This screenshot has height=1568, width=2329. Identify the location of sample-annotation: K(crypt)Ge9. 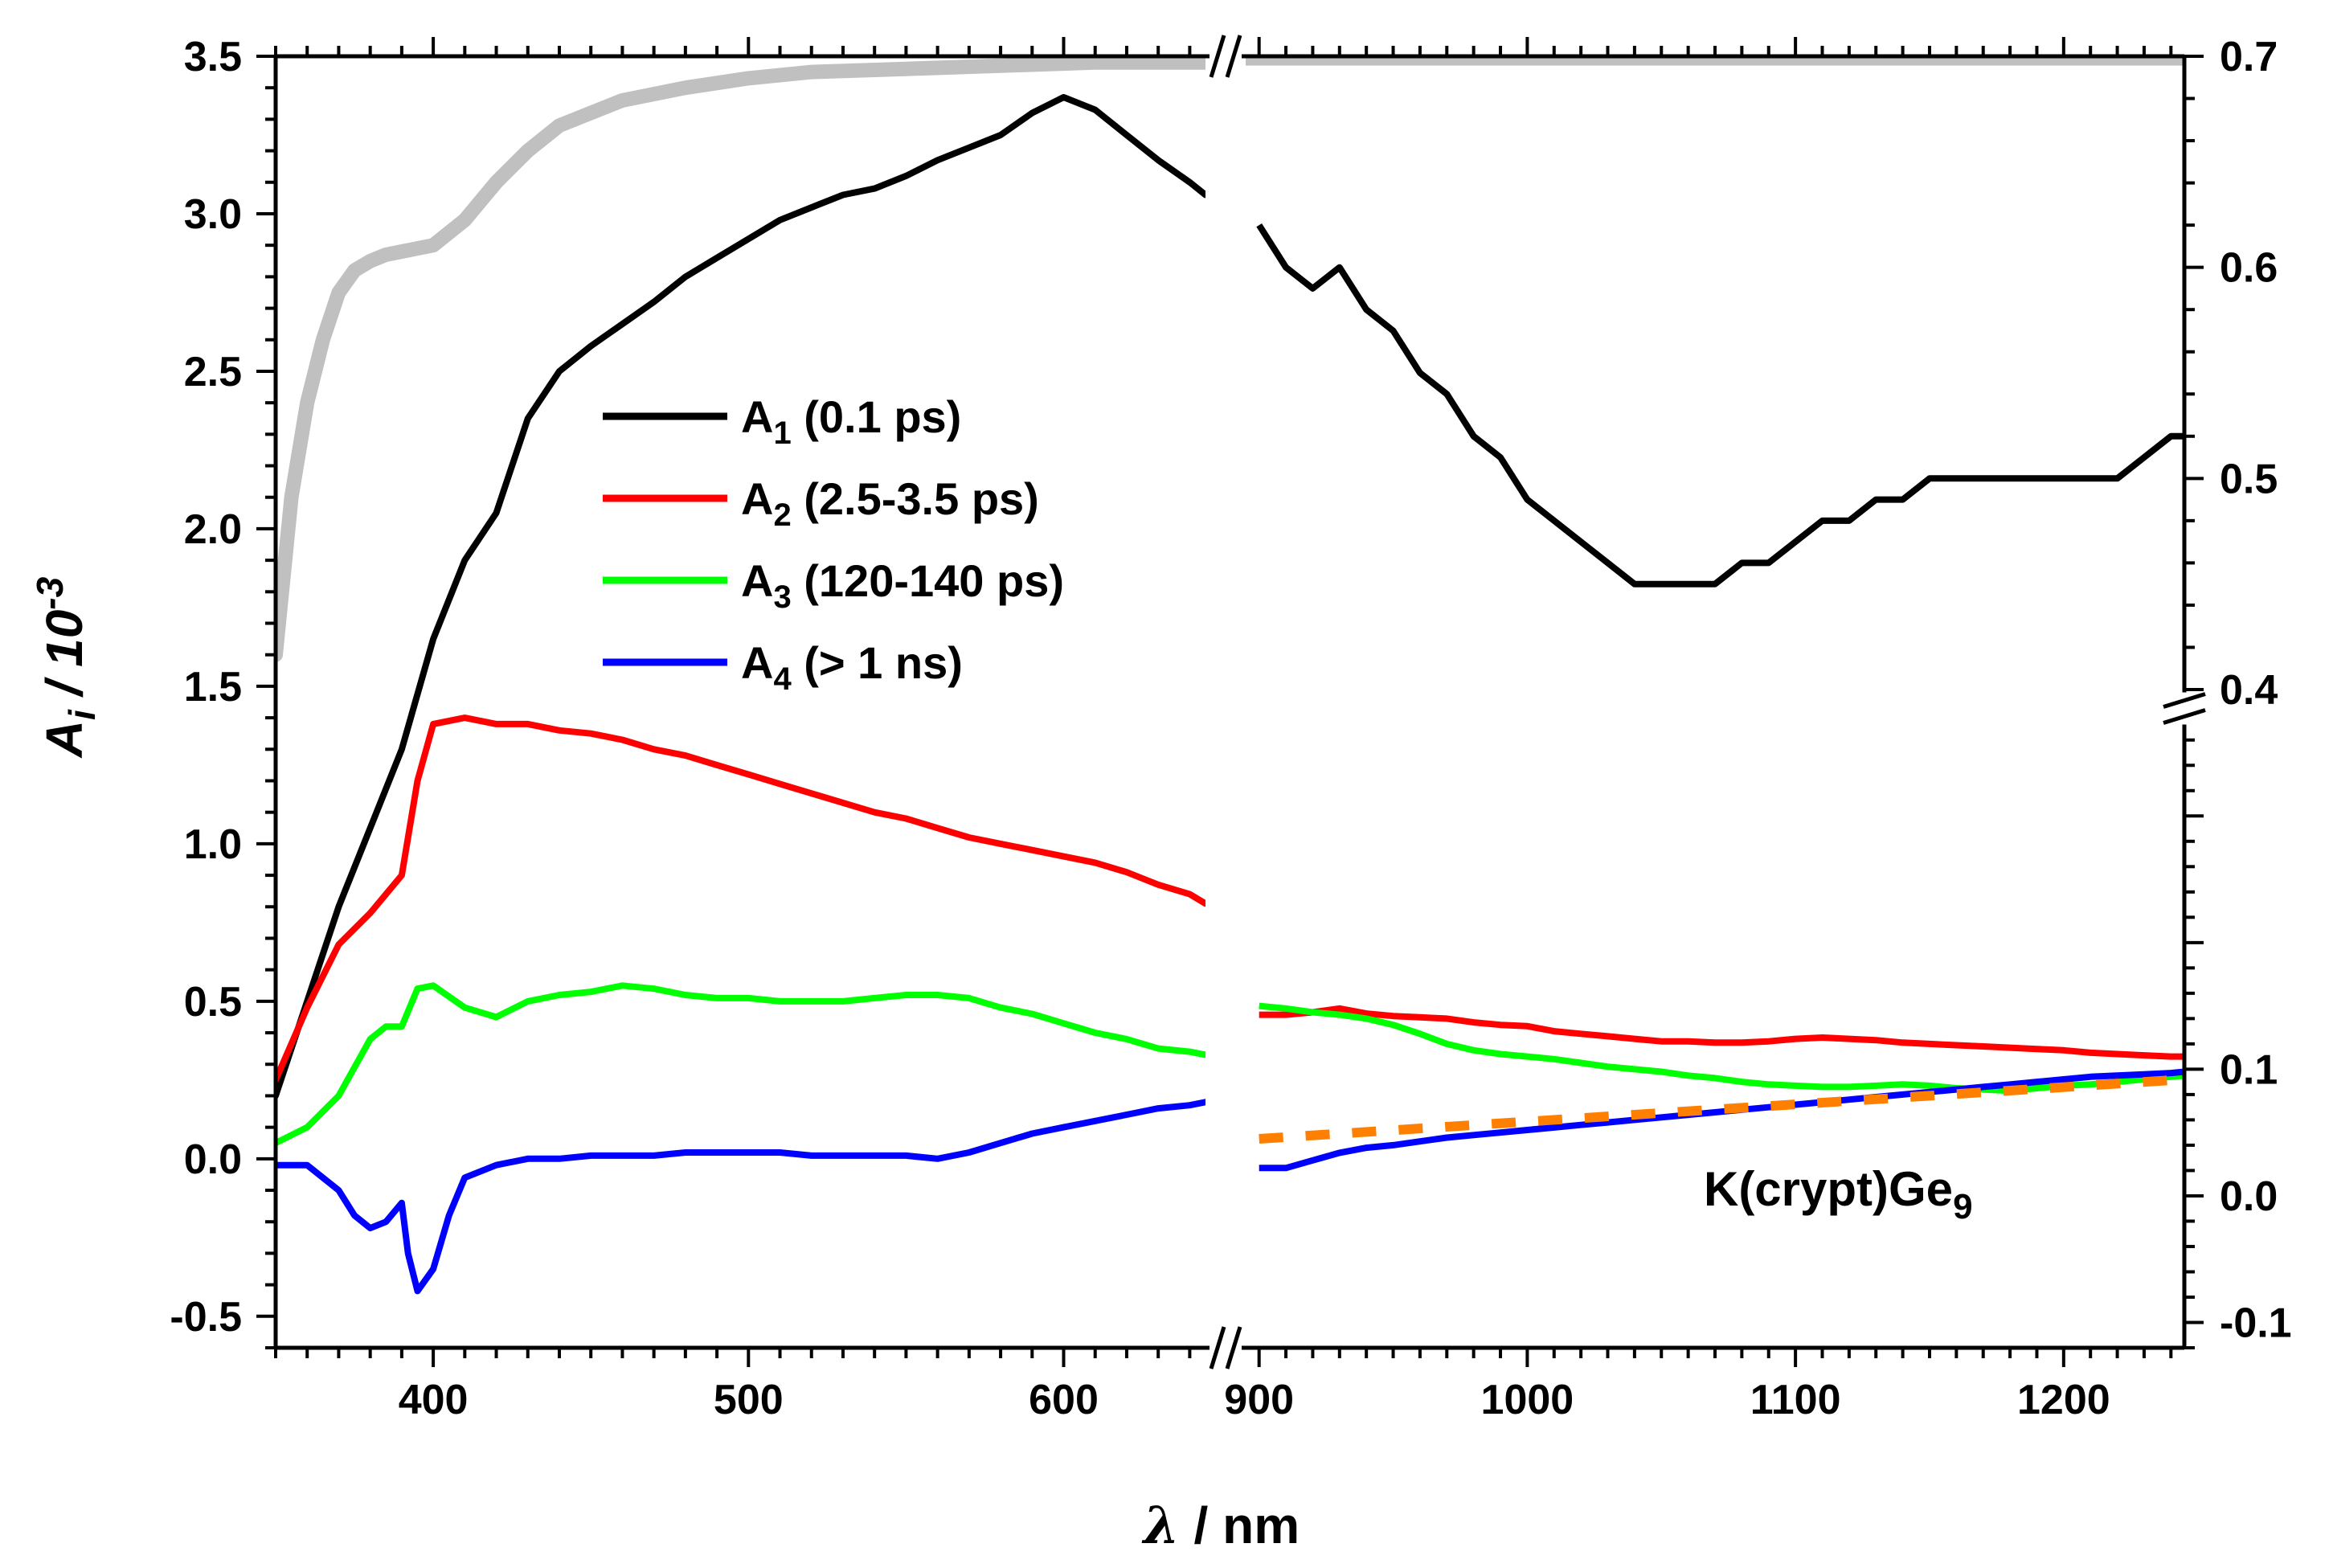
(1838, 1194).